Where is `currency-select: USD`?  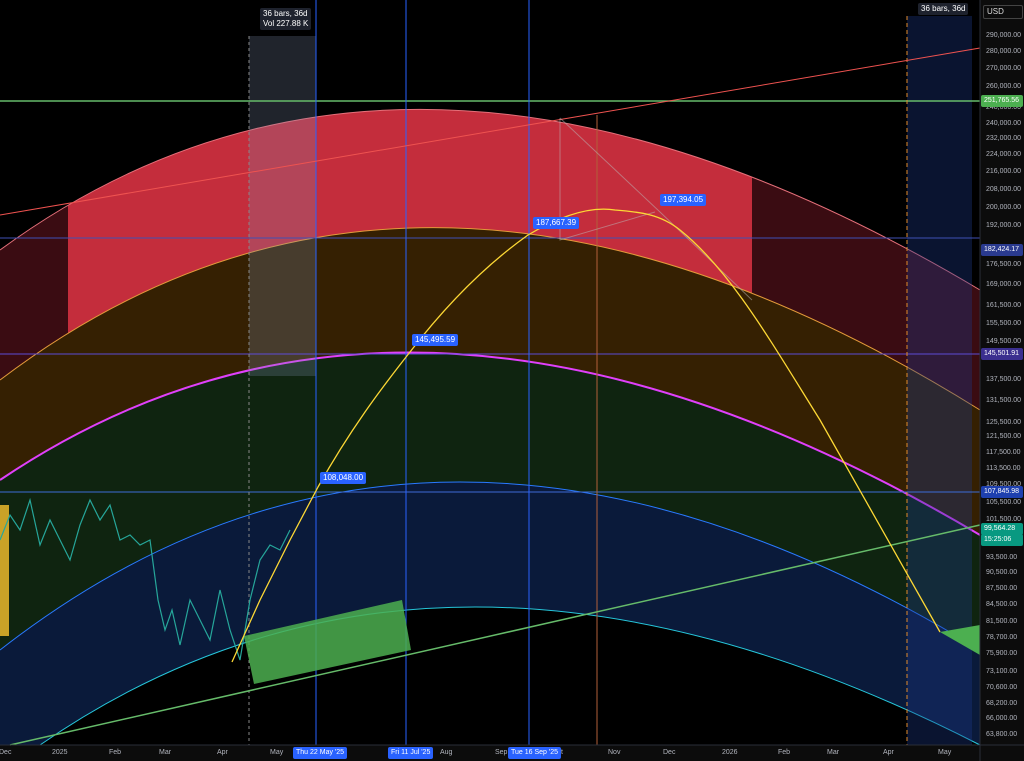
currency-select: USD is located at coordinates (1003, 12).